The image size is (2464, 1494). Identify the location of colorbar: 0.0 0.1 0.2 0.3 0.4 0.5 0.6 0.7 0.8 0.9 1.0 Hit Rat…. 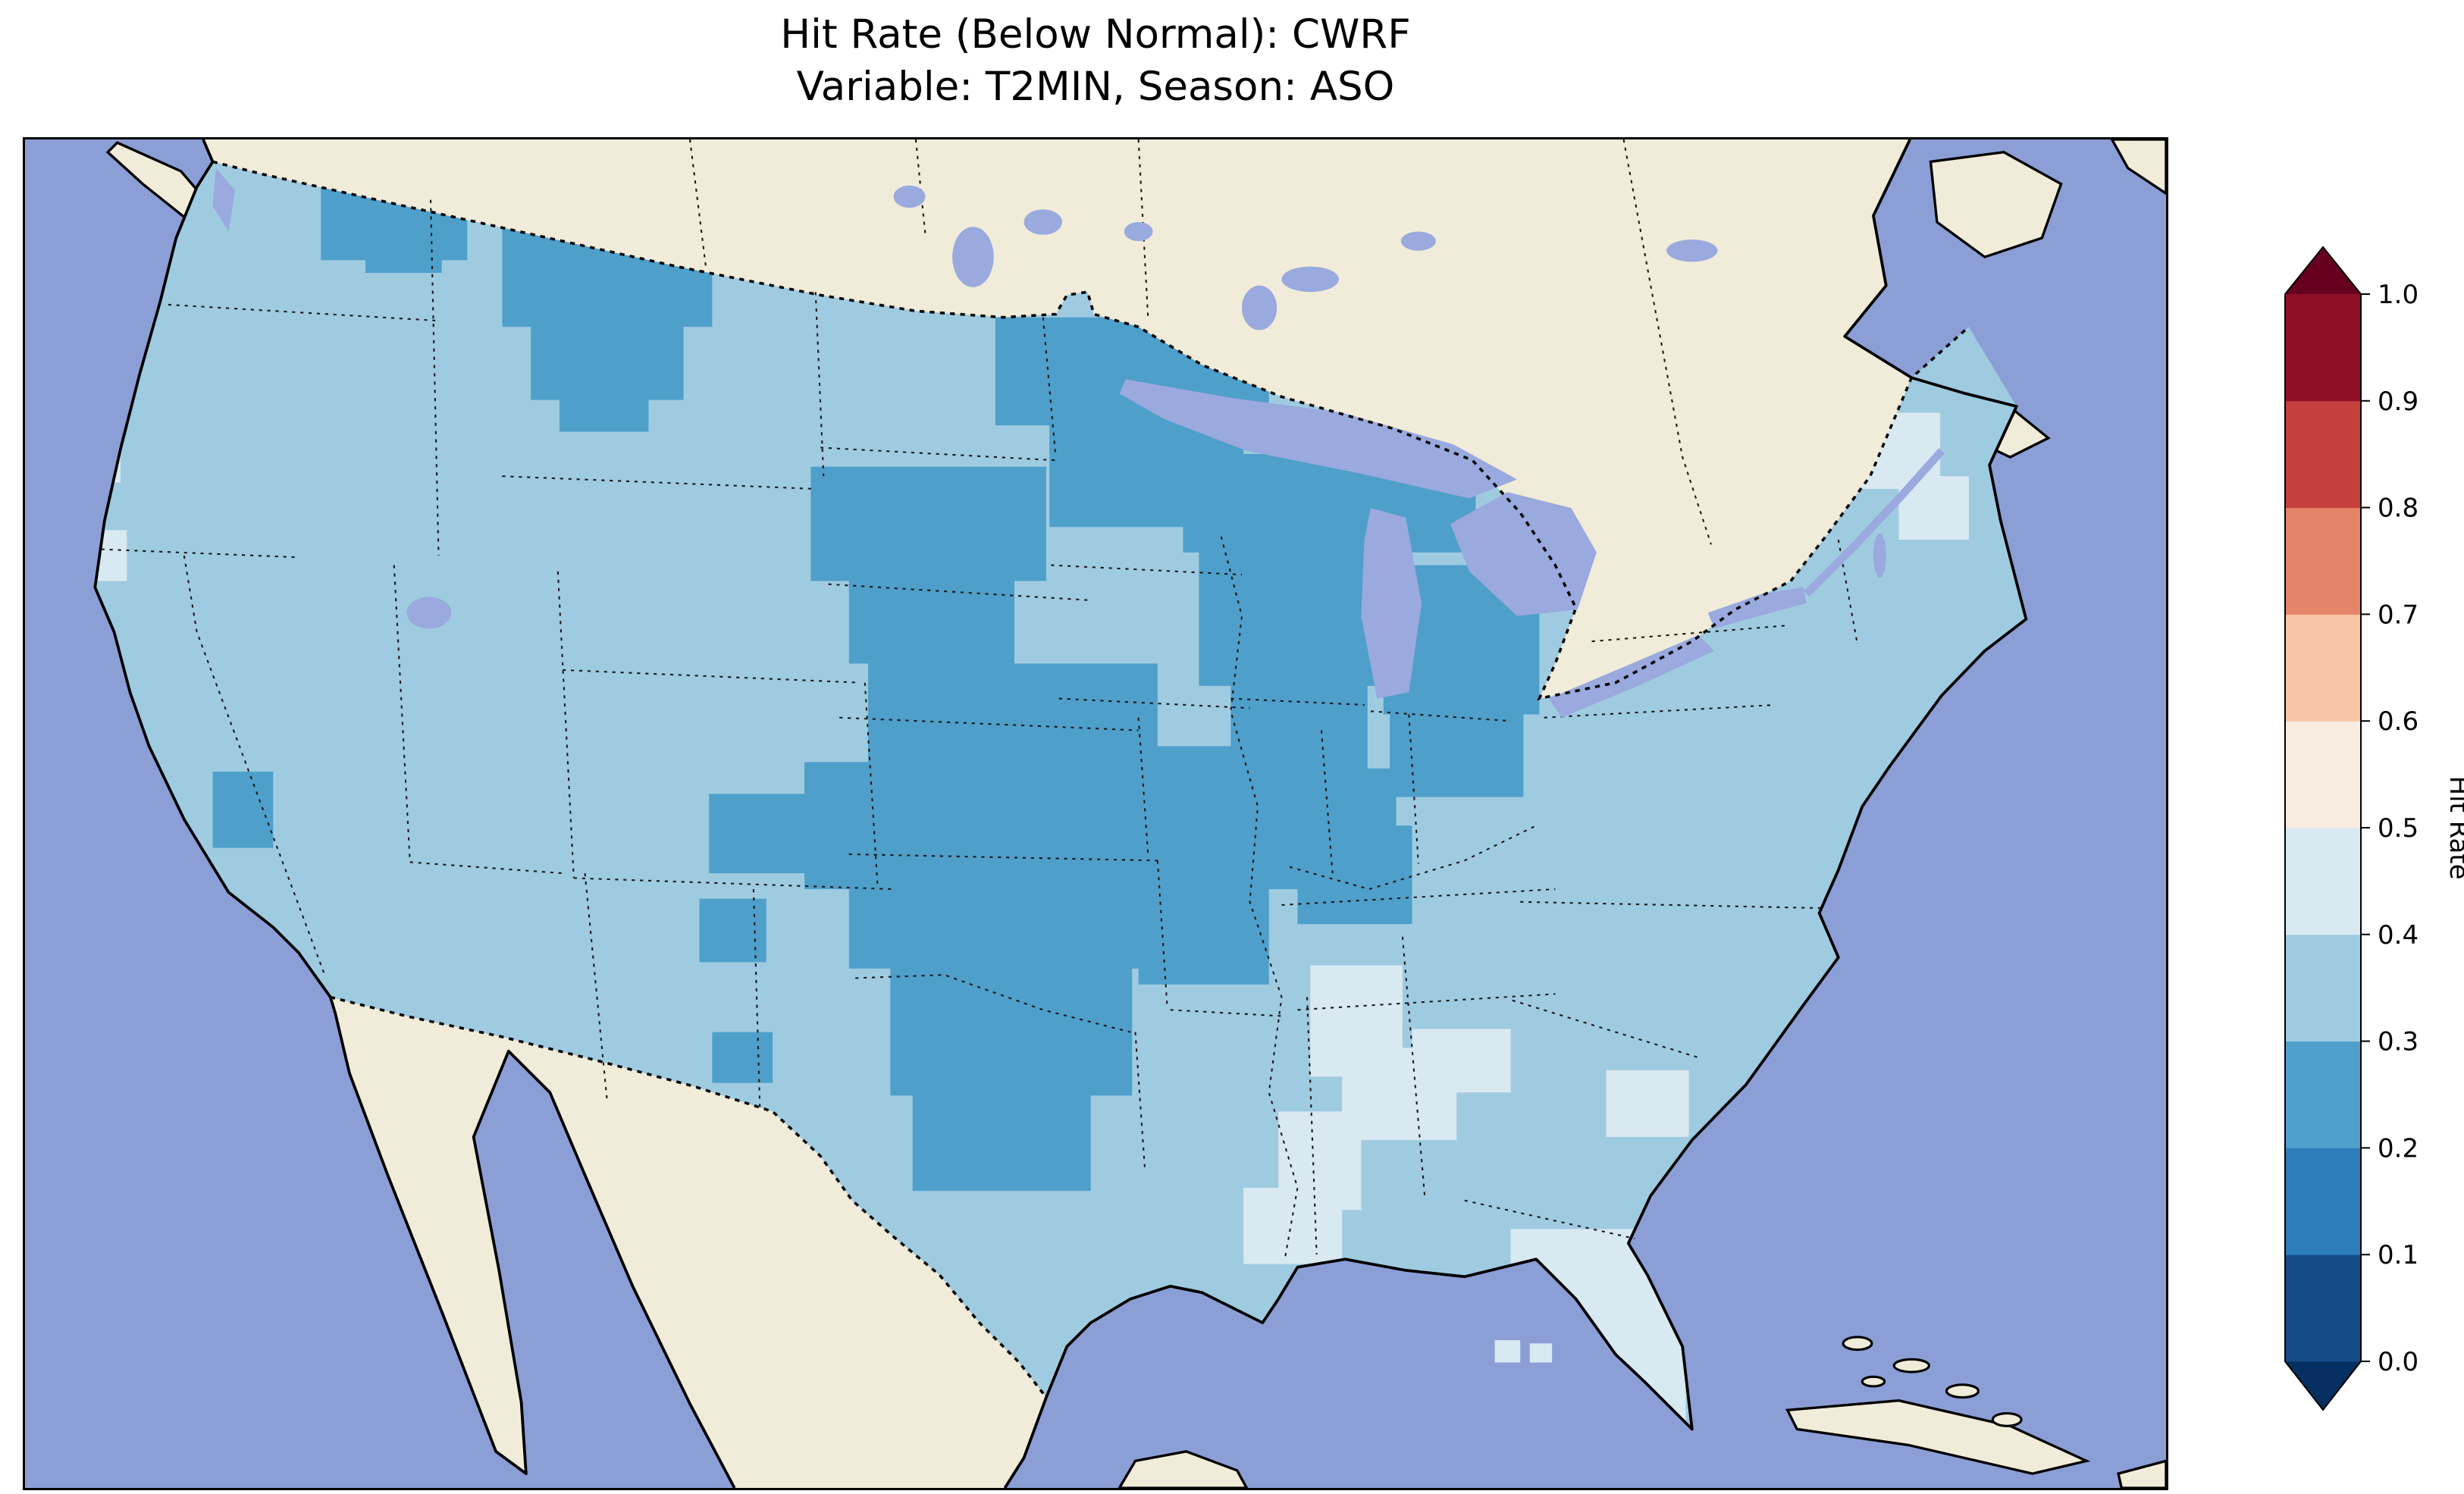
(2374, 829).